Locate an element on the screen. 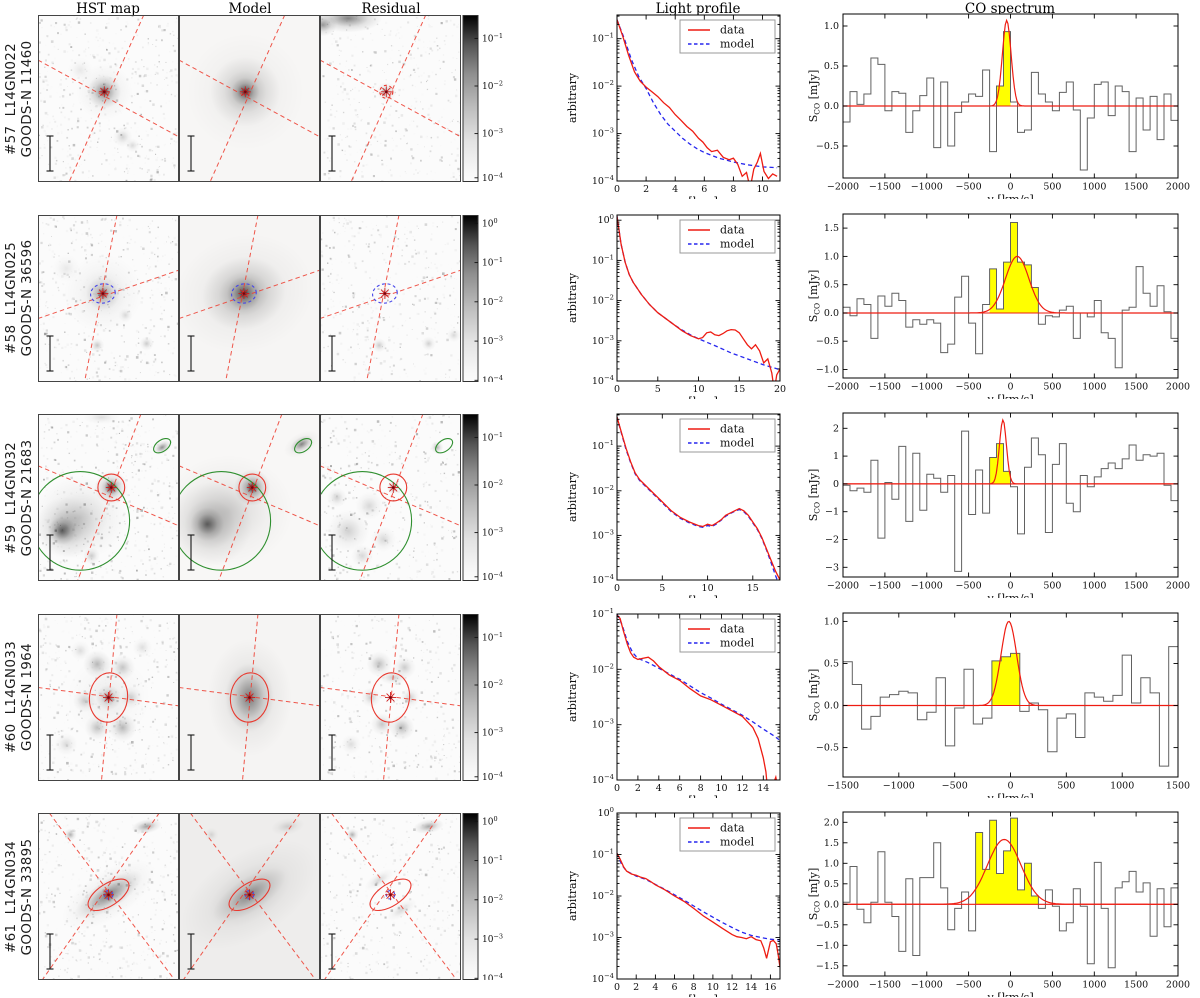 The height and width of the screenshot is (998, 1200). svg-text: −500 is located at coordinates (969, 187).